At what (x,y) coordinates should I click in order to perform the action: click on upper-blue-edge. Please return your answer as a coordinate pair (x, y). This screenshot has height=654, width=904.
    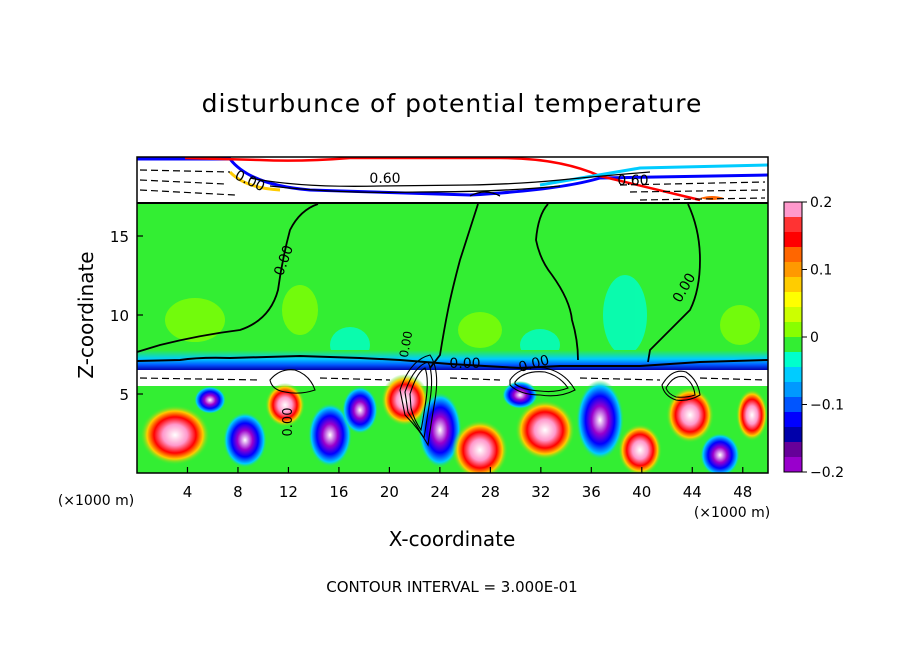
    Looking at the image, I should click on (452, 177).